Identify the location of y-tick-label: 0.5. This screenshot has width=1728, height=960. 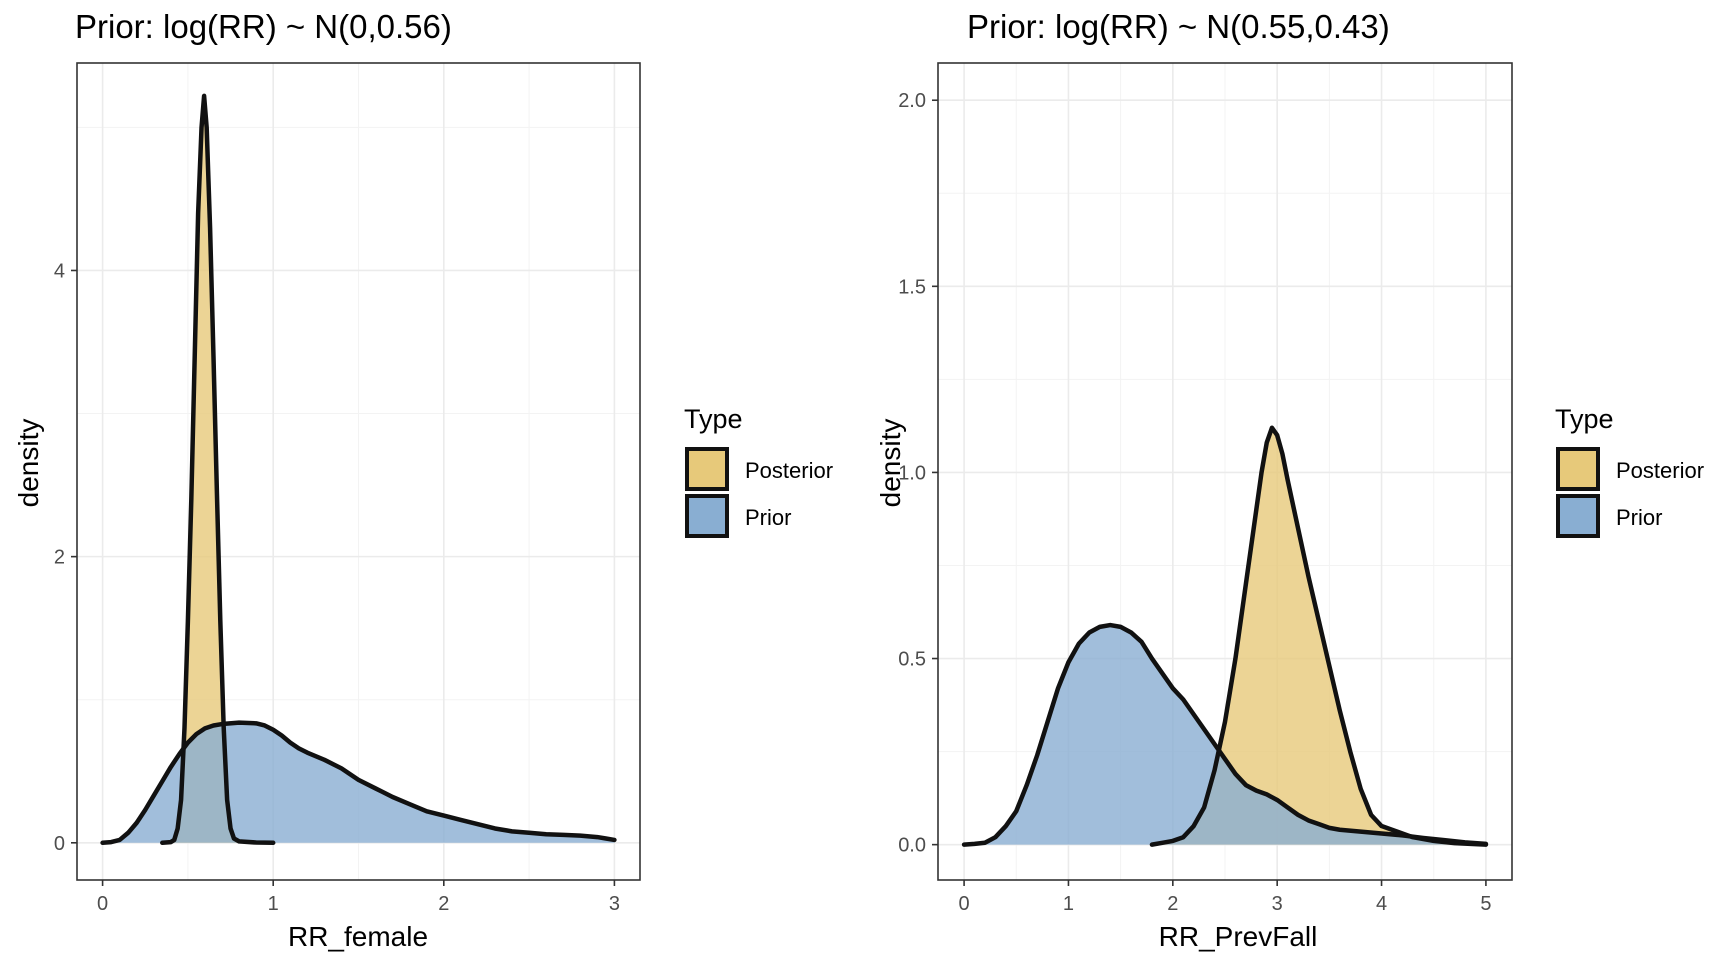
(912, 660).